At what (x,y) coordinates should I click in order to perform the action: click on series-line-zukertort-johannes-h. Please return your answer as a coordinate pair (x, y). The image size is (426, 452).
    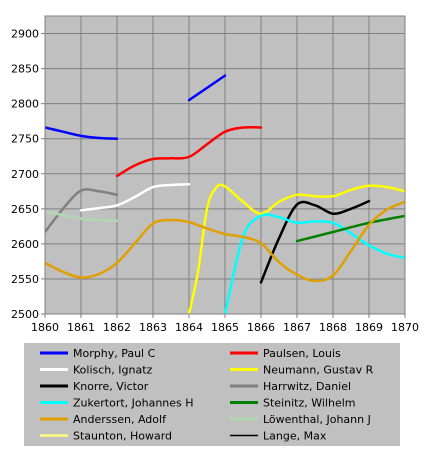
    Looking at the image, I should click on (314, 263).